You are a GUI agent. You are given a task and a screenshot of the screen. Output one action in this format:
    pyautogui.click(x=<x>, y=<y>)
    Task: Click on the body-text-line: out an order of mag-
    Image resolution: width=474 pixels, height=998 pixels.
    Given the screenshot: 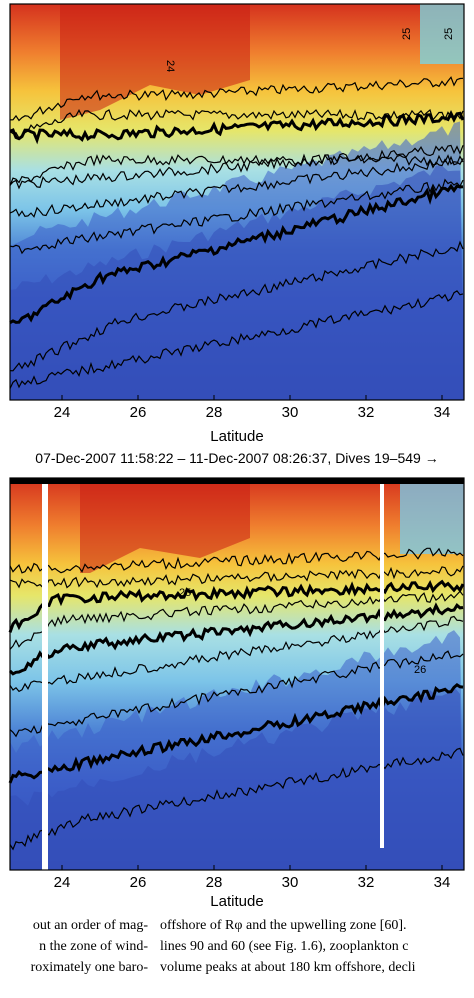 What is the action you would take?
    pyautogui.click(x=90, y=925)
    